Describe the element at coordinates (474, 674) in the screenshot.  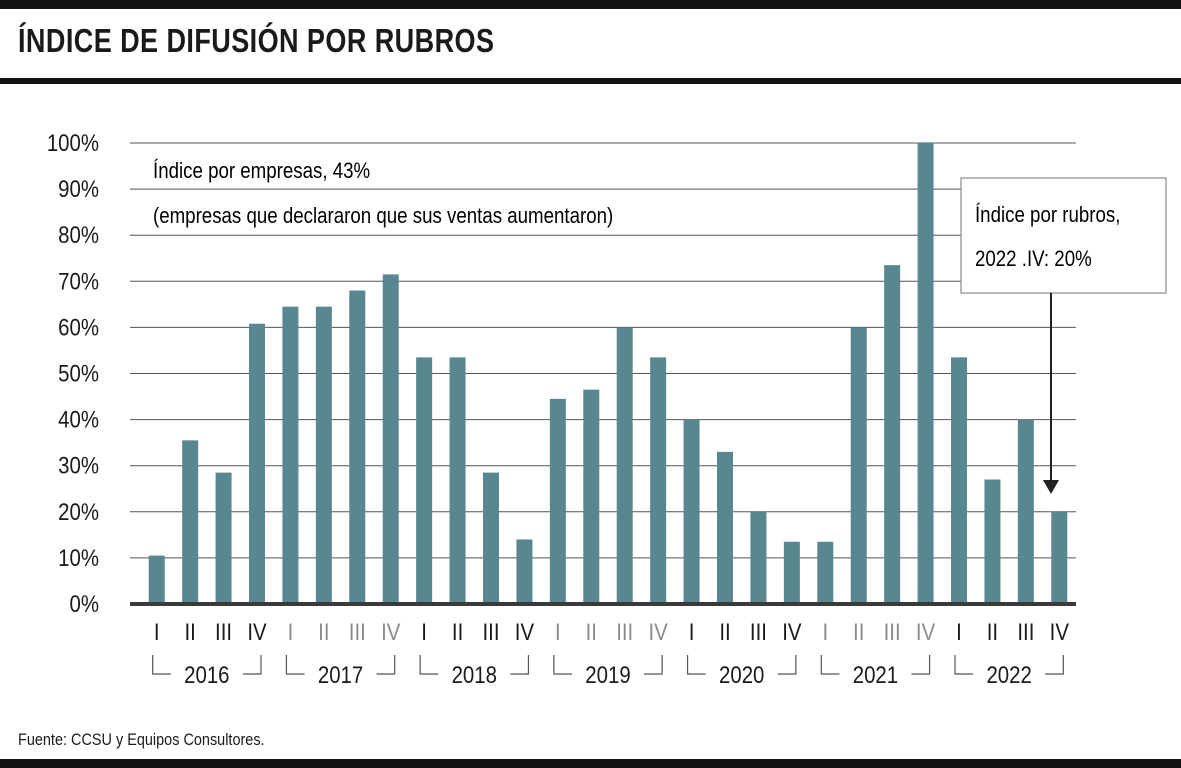
I see `year-label: 2018` at that location.